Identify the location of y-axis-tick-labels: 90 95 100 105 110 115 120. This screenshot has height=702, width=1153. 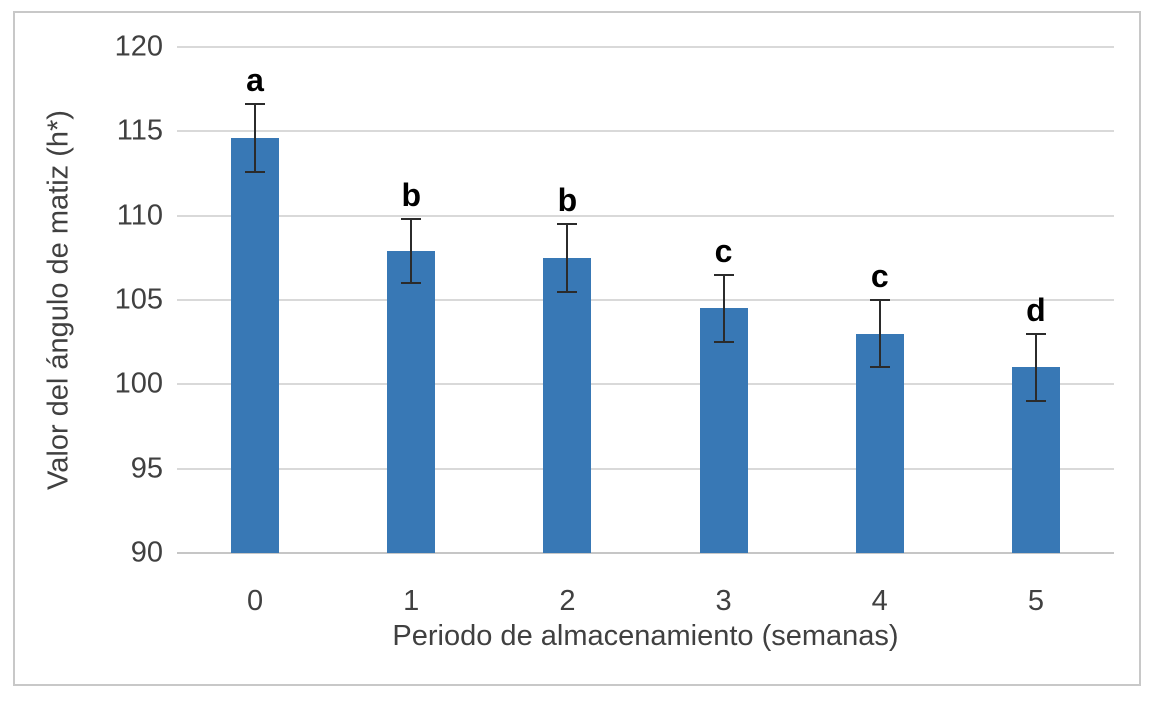
(89, 299).